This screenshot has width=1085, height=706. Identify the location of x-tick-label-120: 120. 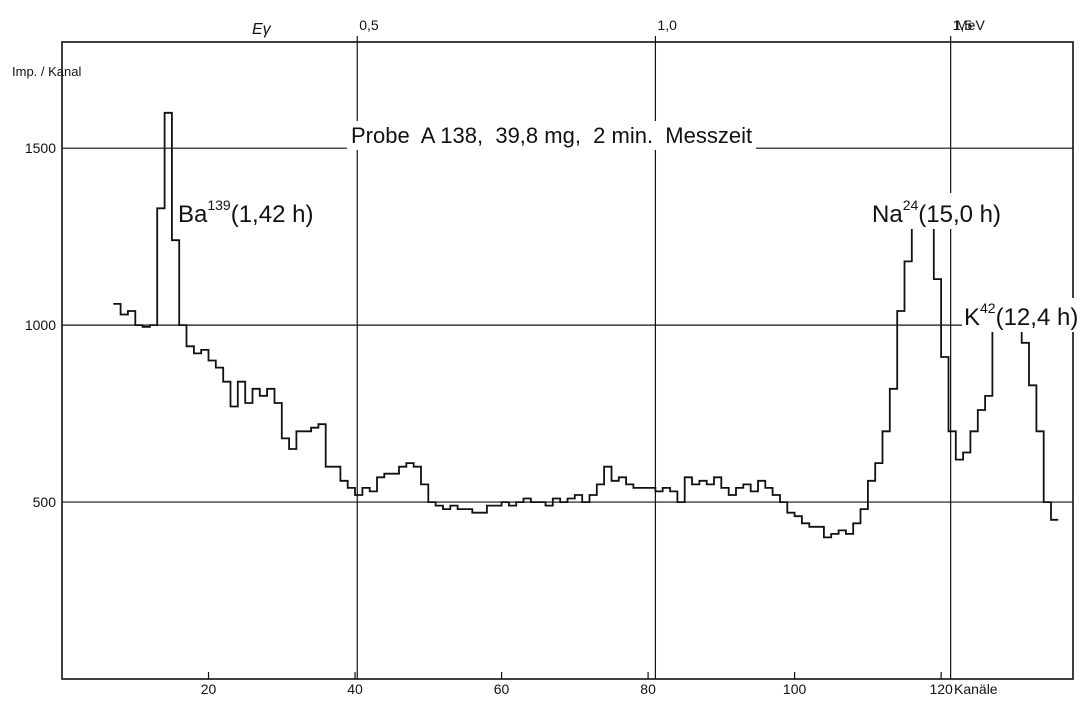
(941, 689).